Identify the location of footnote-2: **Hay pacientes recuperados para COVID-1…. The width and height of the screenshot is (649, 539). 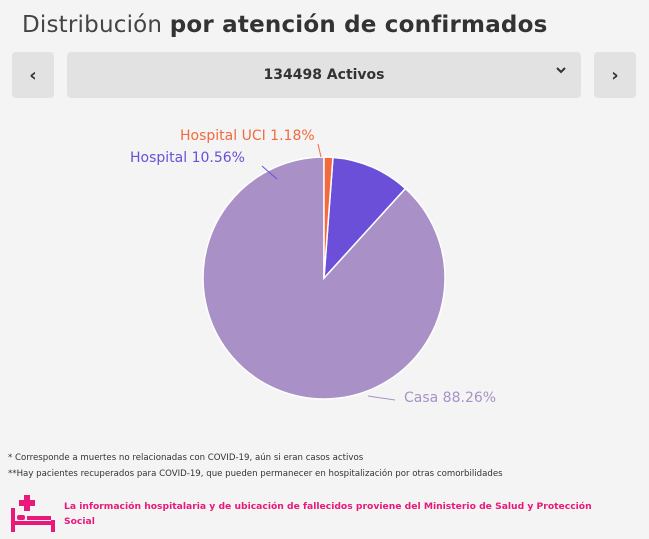
(255, 474).